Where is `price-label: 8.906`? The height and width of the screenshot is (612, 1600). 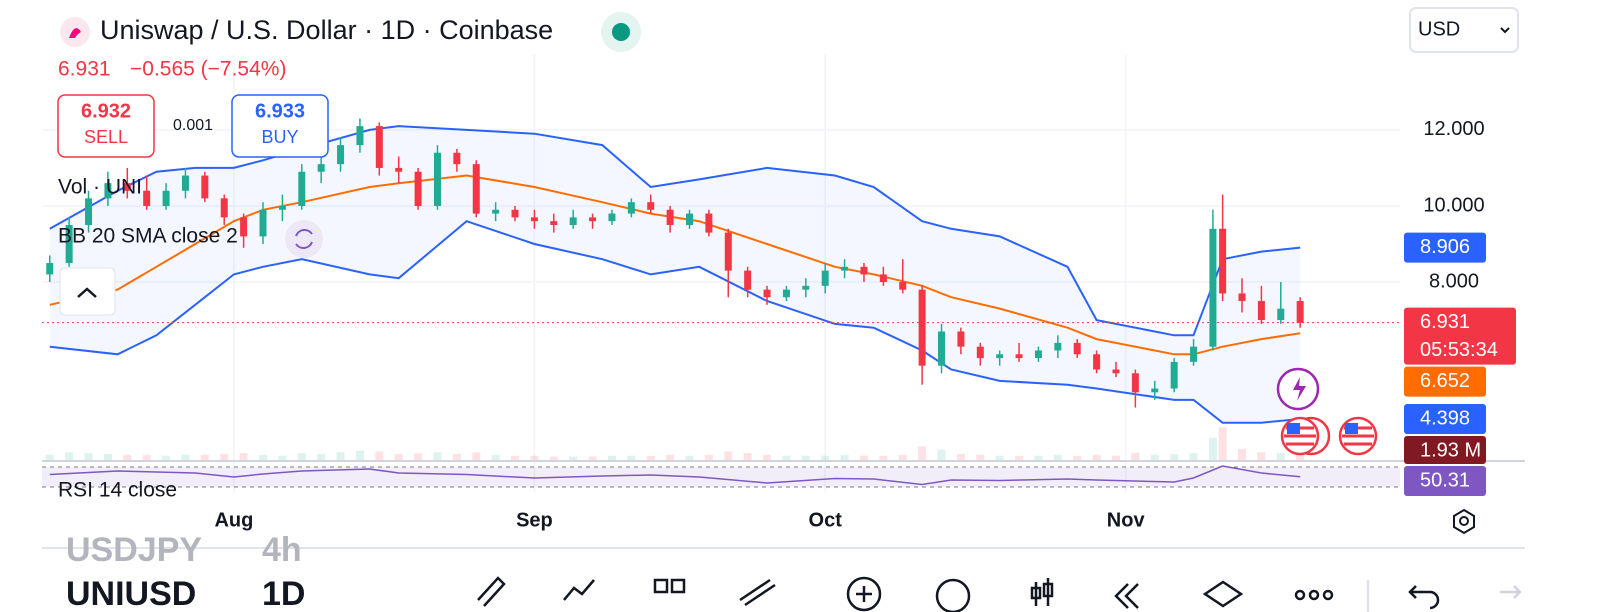
price-label: 8.906 is located at coordinates (1445, 247).